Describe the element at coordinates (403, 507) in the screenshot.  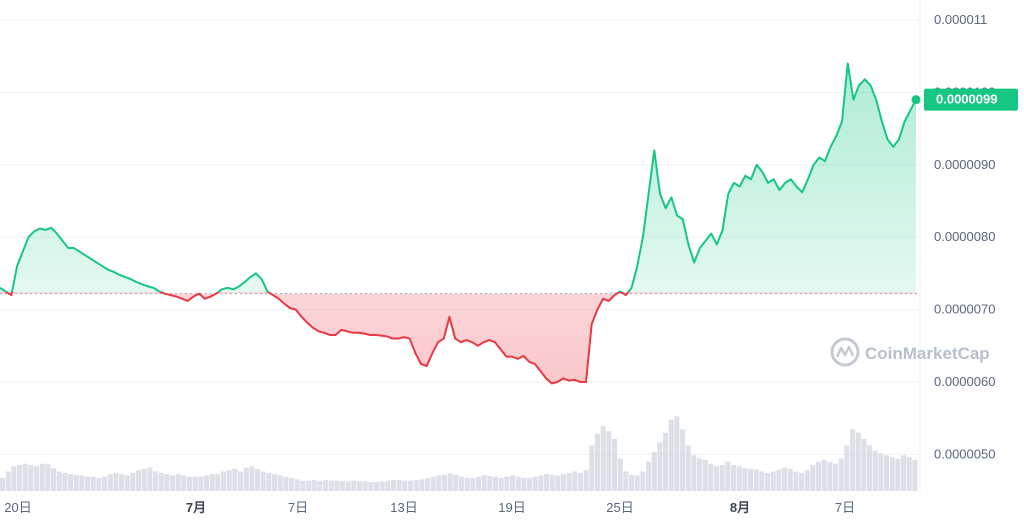
I see `x-tick-label: 13日` at that location.